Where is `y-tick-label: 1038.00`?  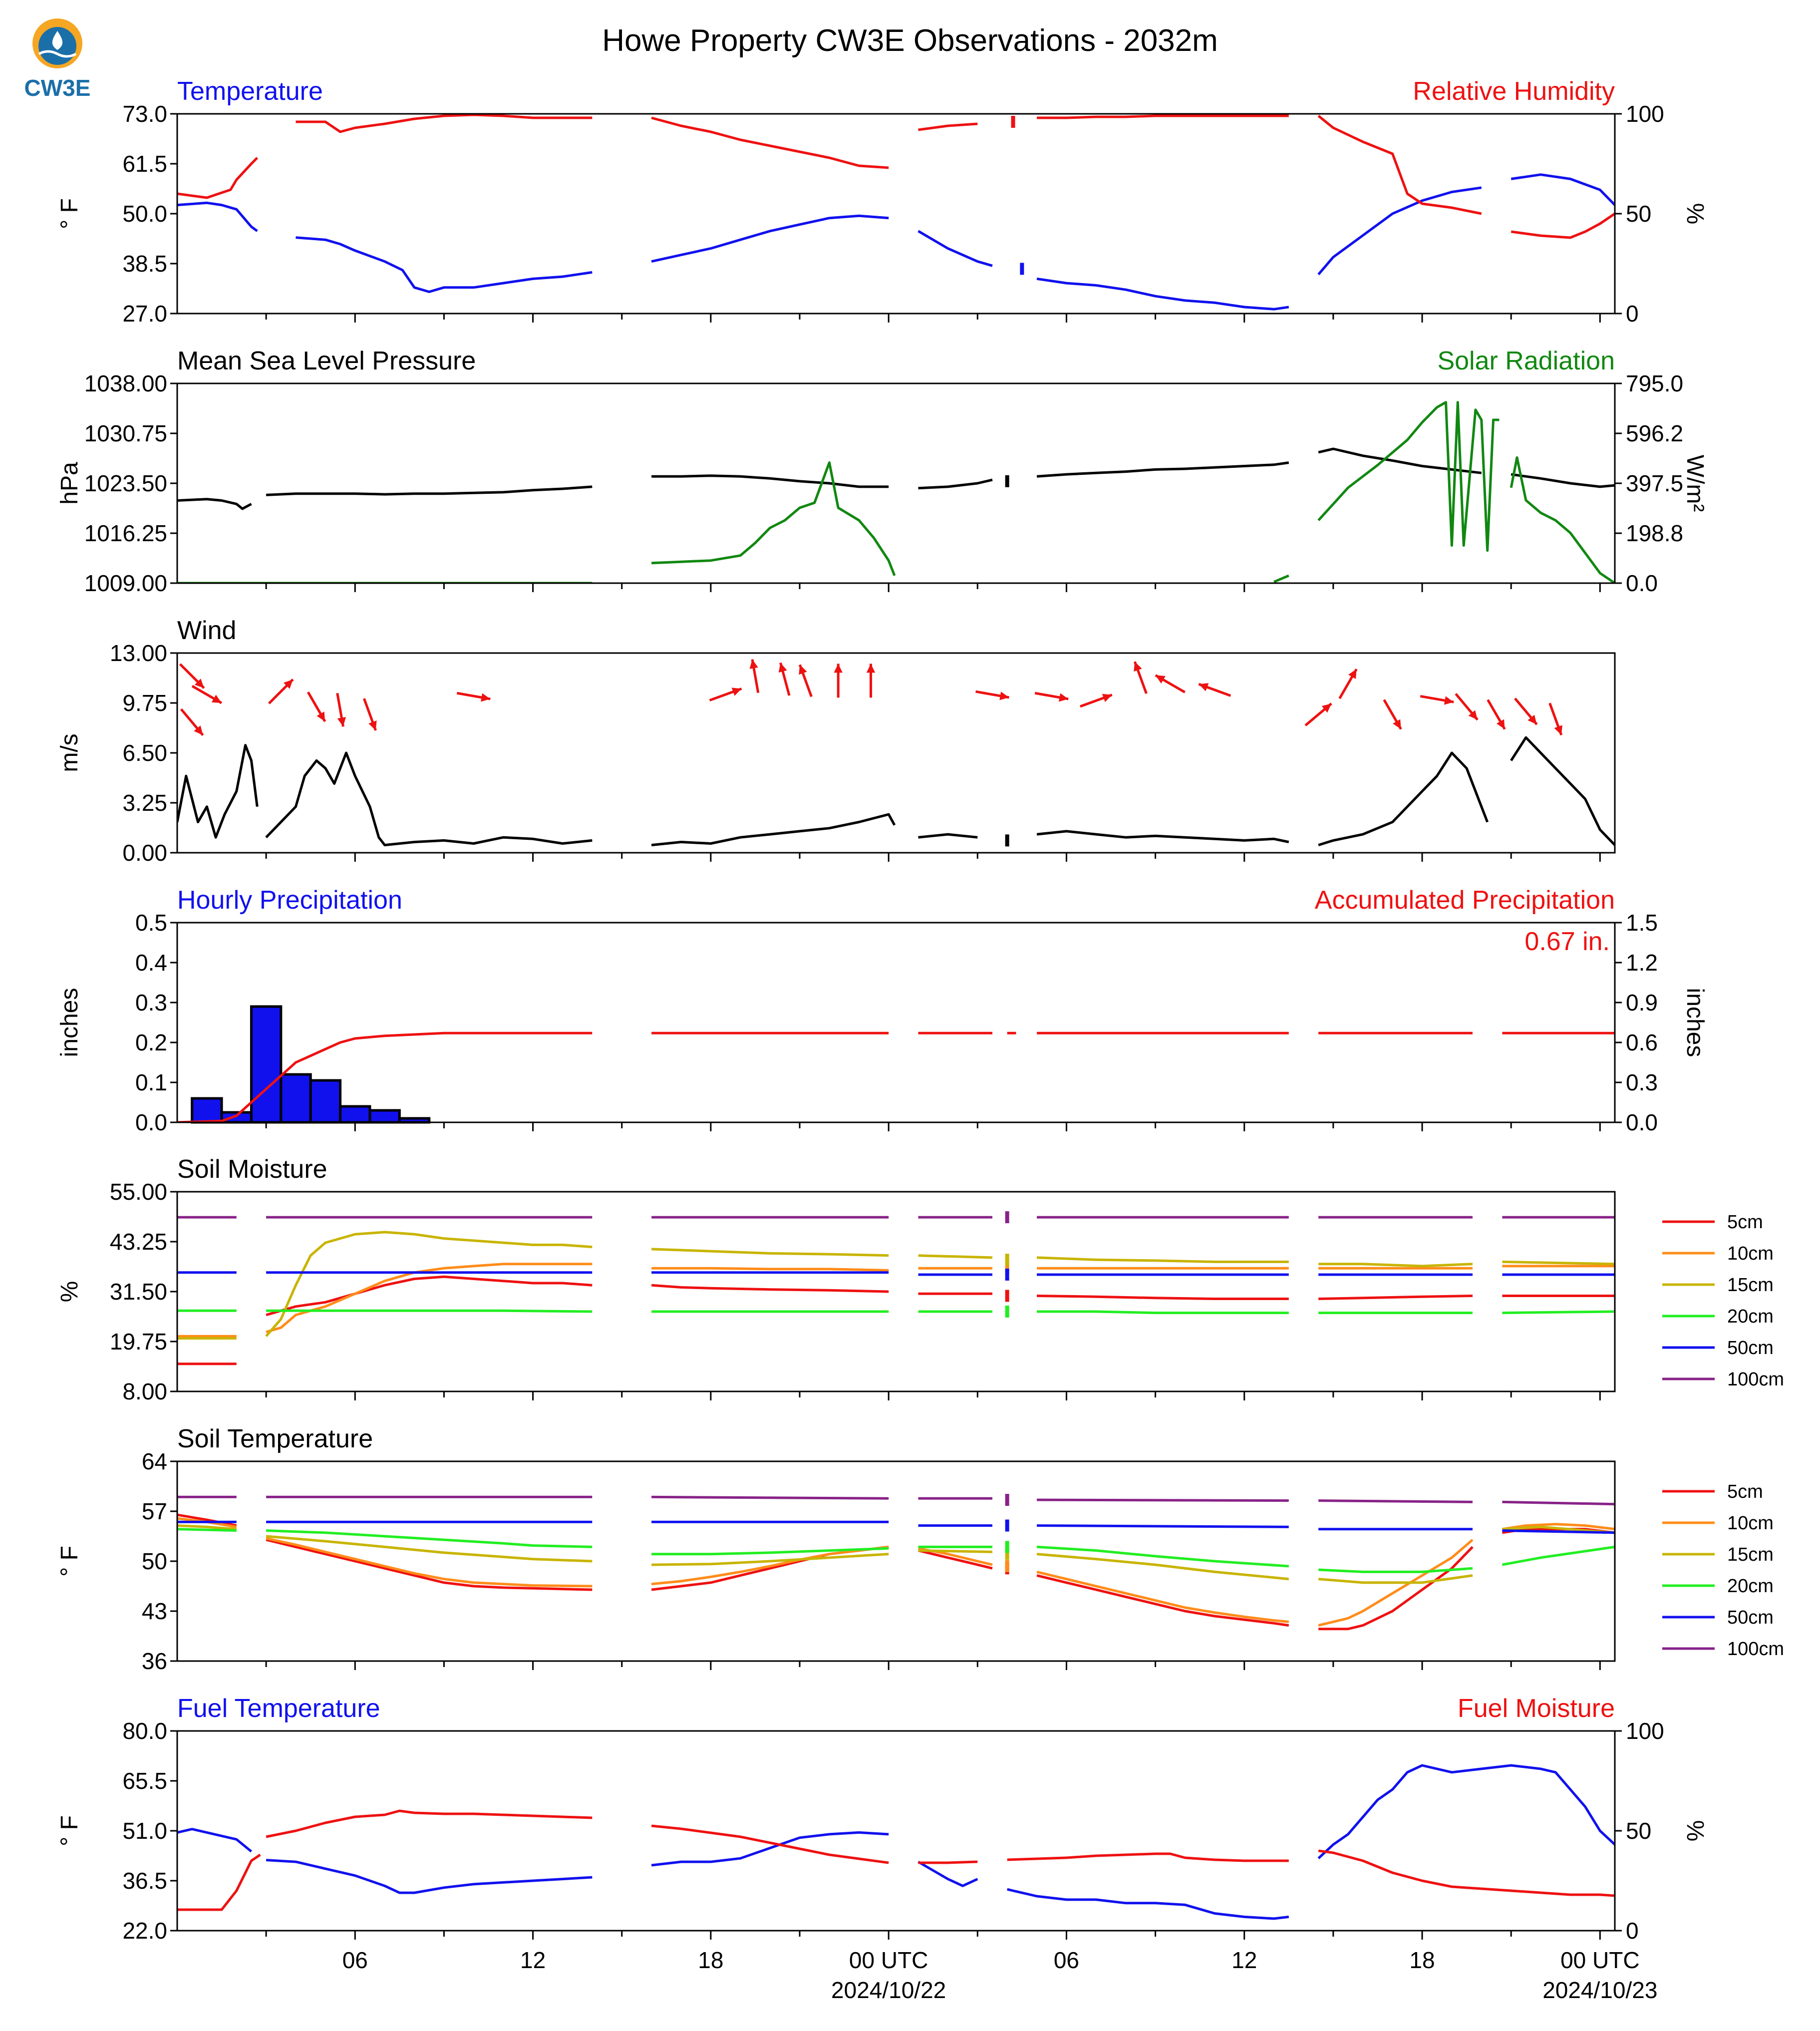
y-tick-label: 1038.00 is located at coordinates (125, 383).